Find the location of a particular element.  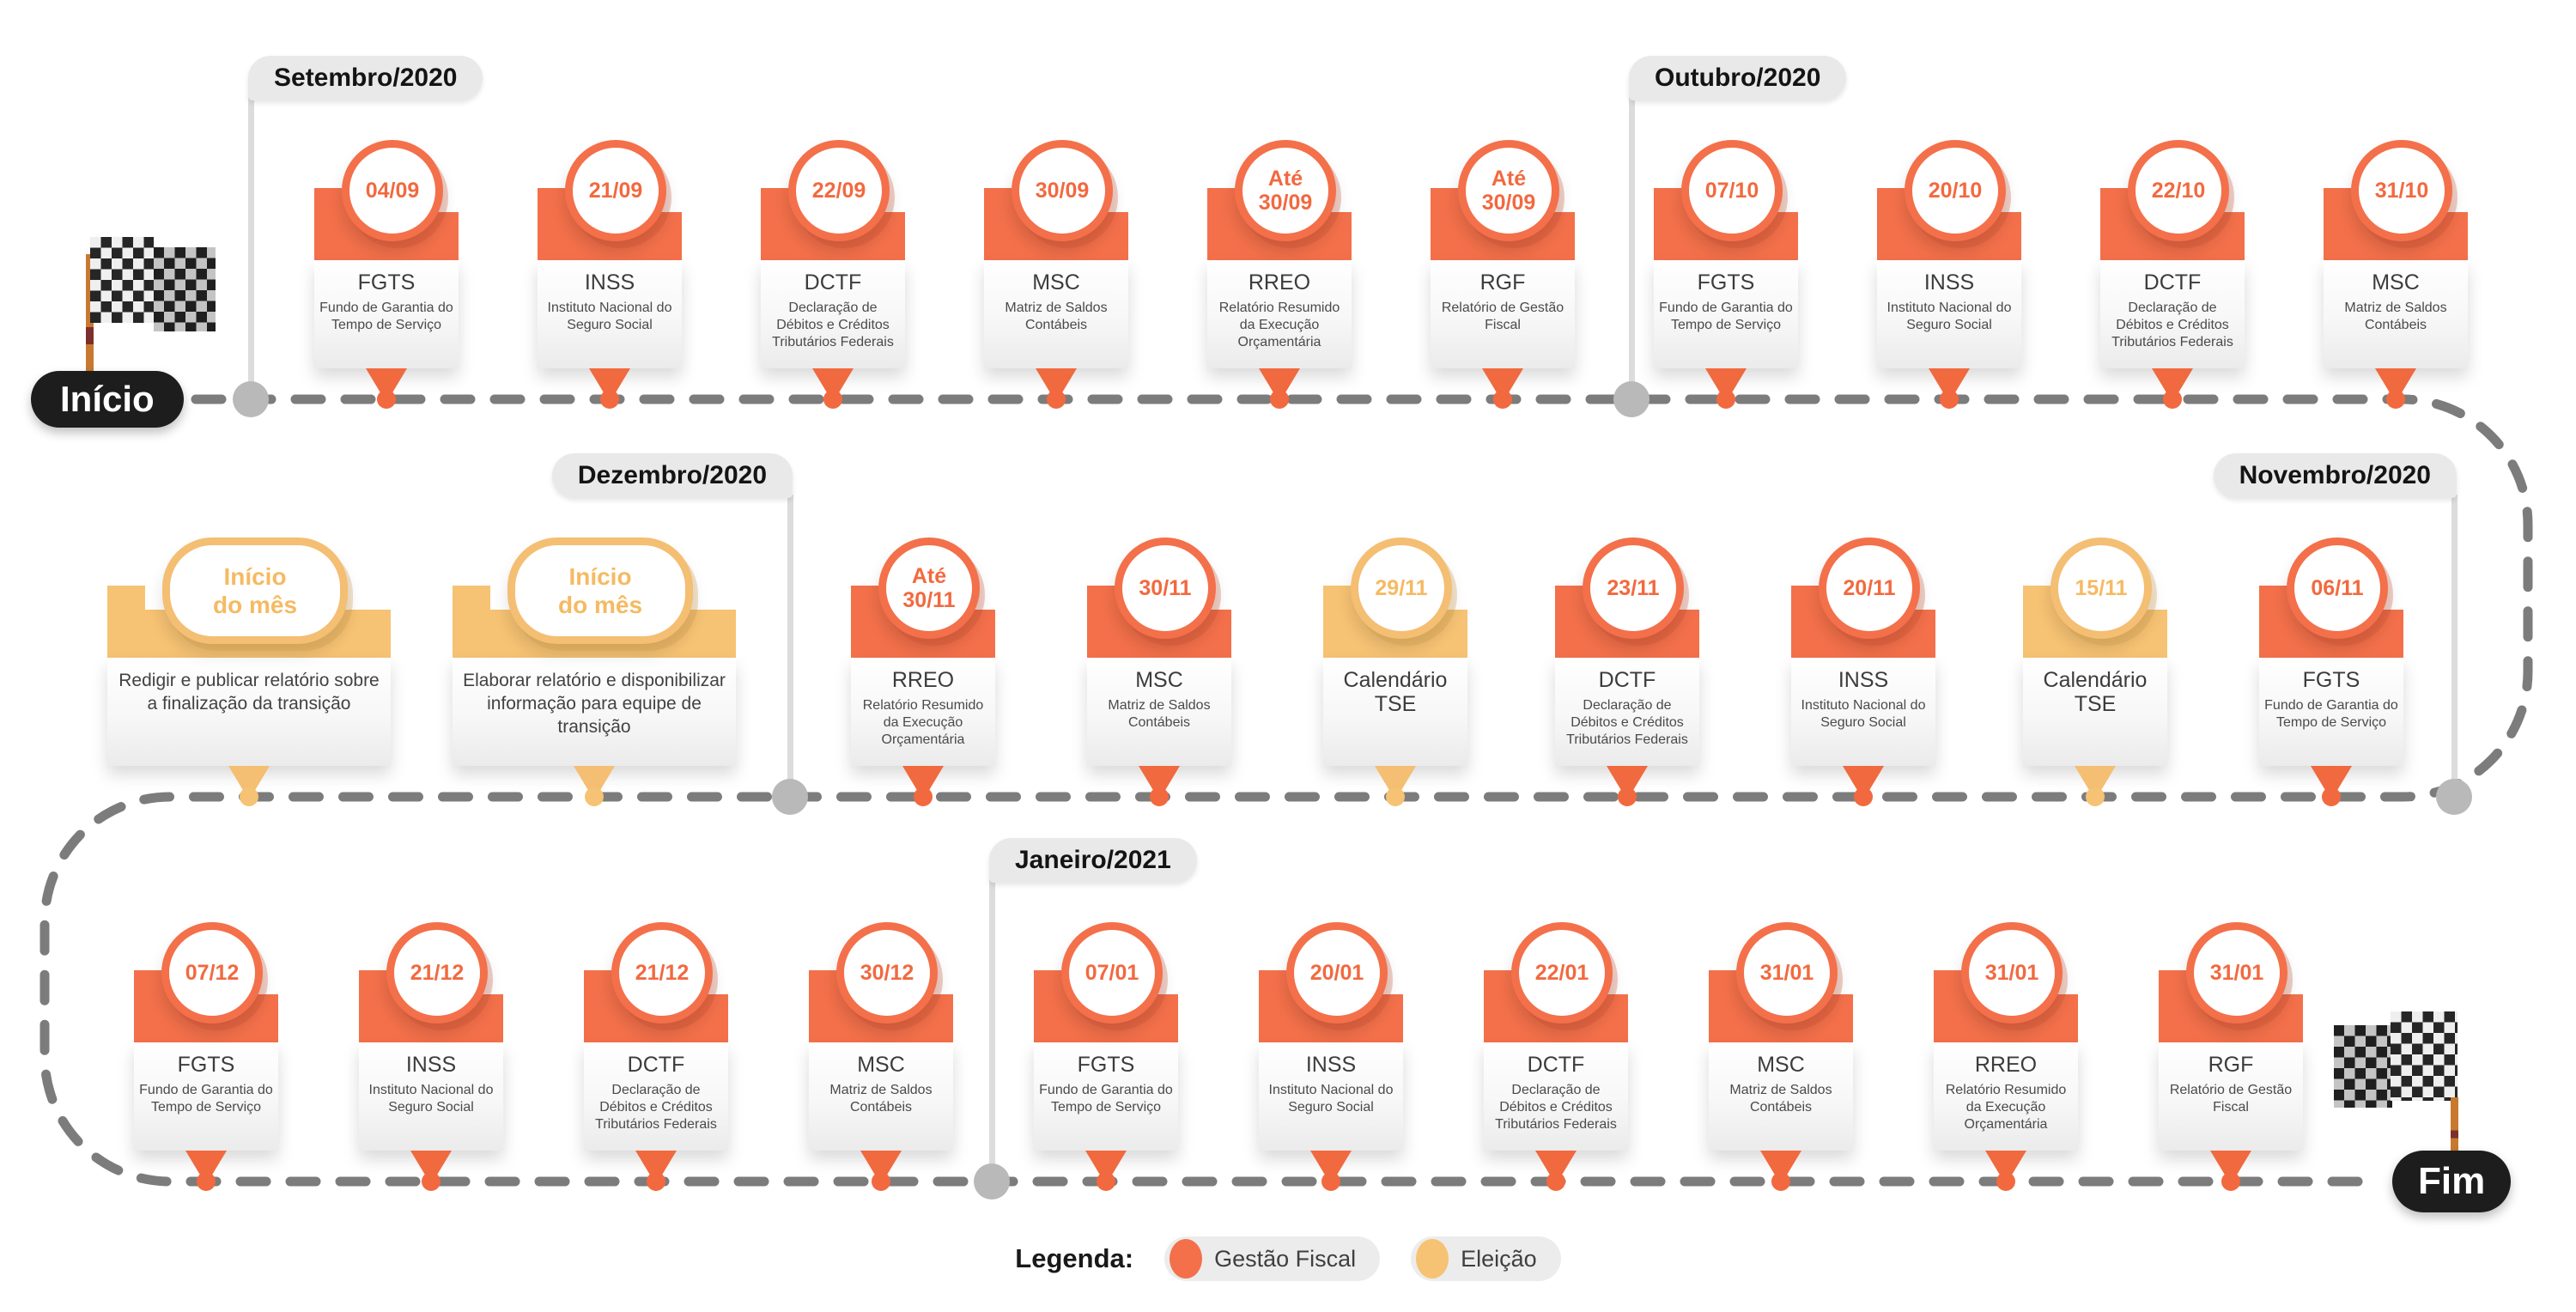

timeline-card: Calendário TSE 29/11 is located at coordinates (1395, 669).